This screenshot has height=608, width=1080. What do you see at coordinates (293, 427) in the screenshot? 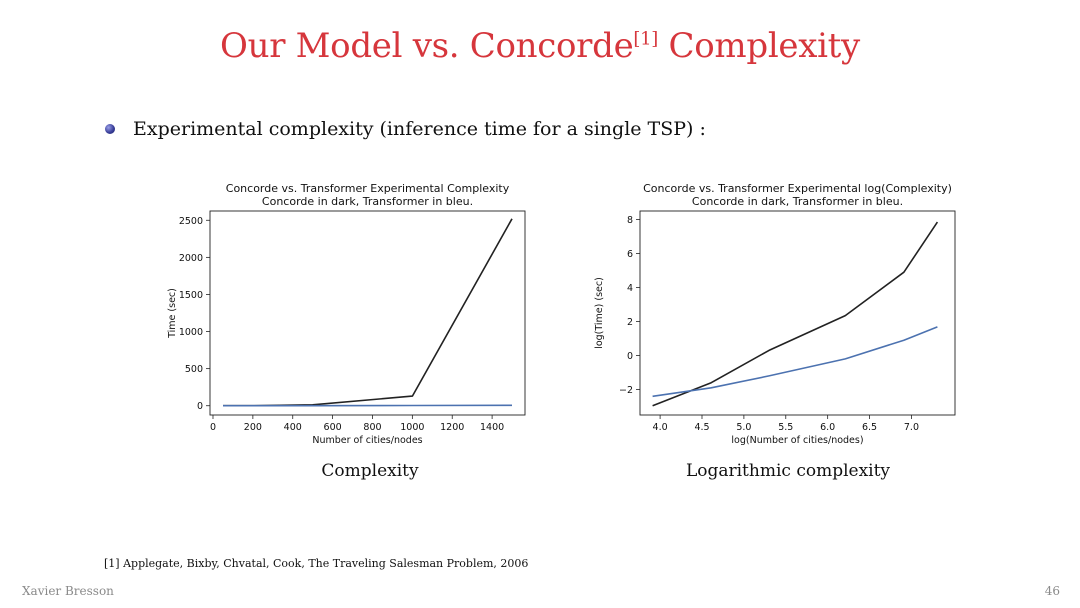
I see `x-tick-label: 400` at bounding box center [293, 427].